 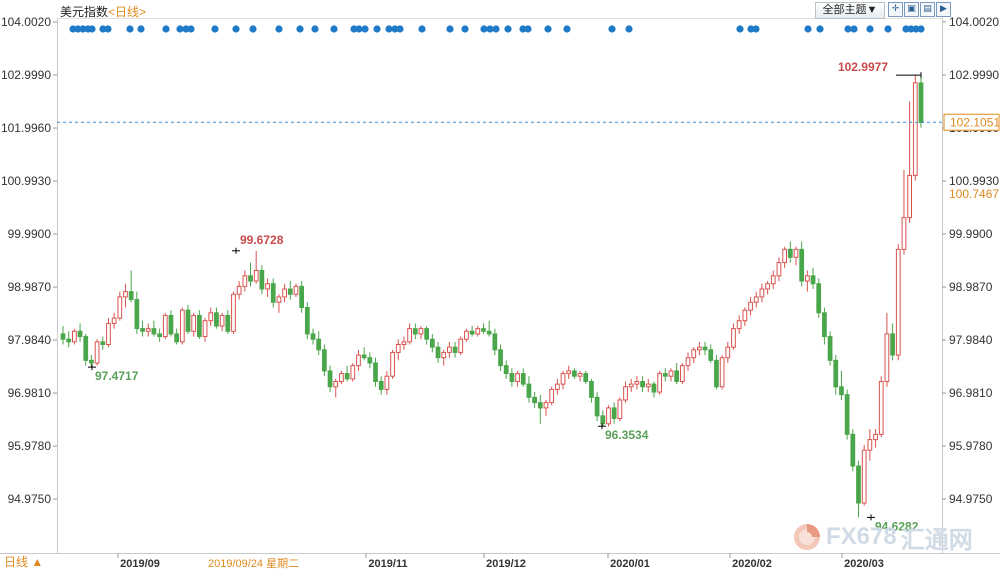 I want to click on price-annotation: 99.6728, so click(x=258, y=243).